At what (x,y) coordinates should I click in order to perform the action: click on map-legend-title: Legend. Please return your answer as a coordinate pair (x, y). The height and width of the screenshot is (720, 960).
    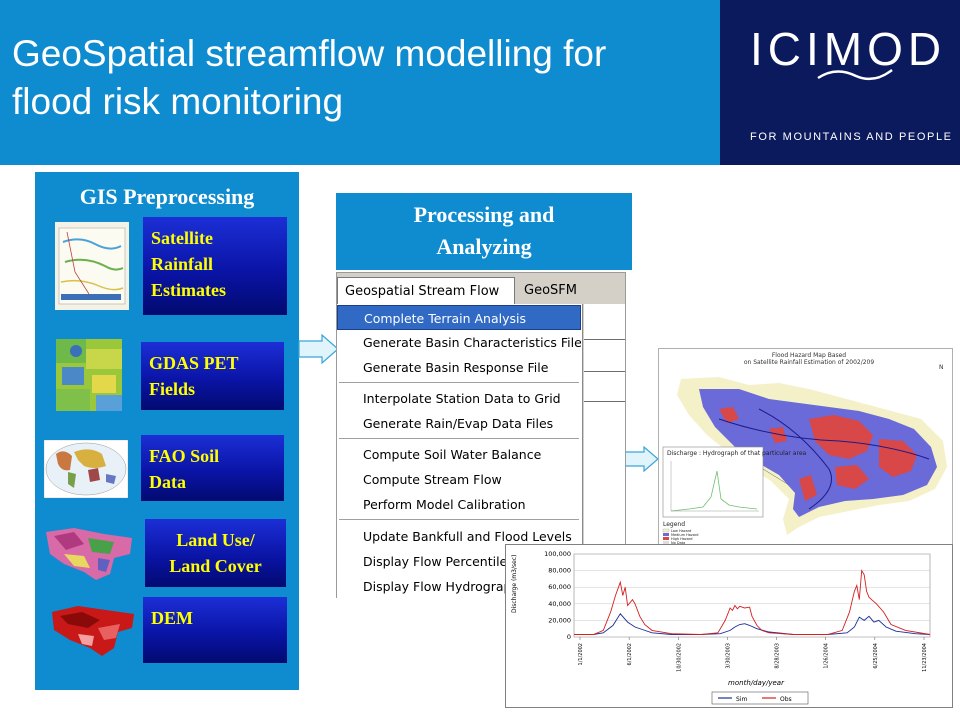
    Looking at the image, I should click on (674, 524).